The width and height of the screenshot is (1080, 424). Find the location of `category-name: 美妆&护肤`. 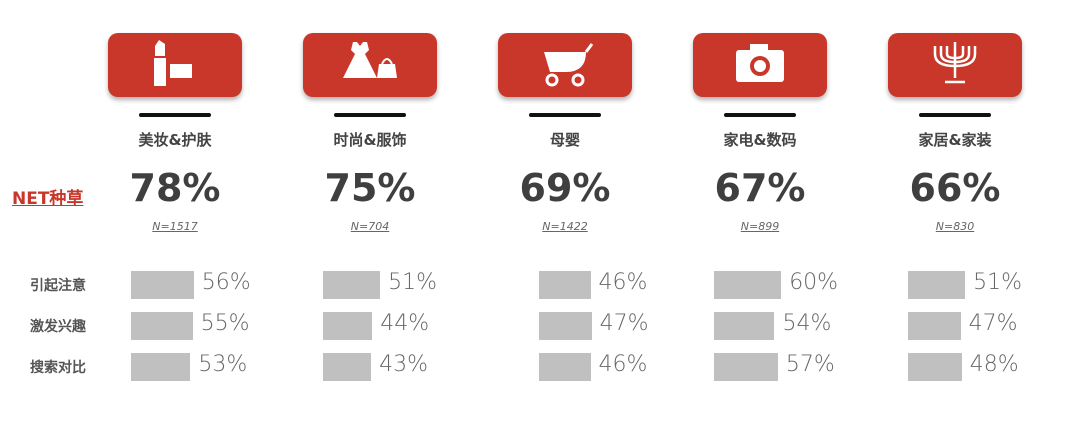

category-name: 美妆&护肤 is located at coordinates (175, 140).